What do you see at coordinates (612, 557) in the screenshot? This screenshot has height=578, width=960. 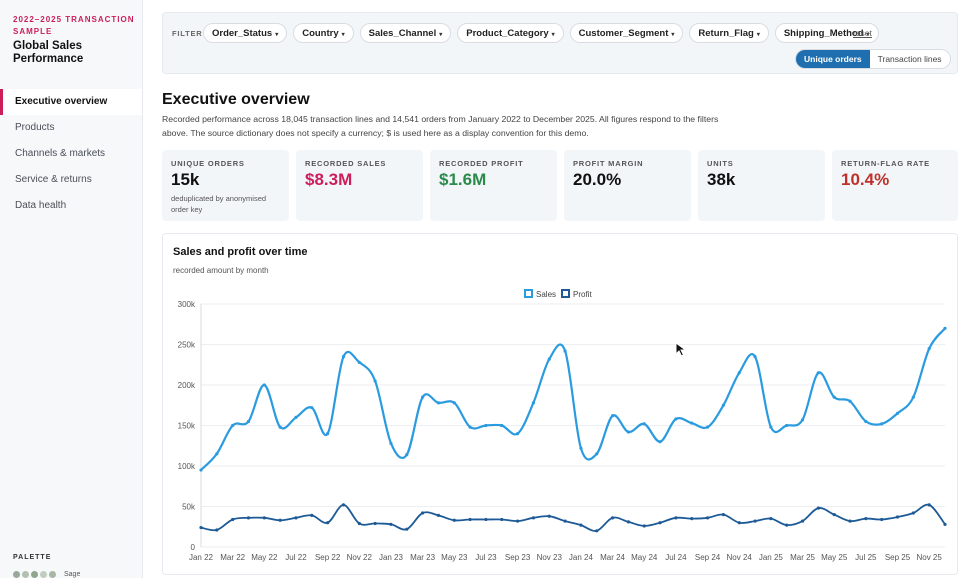 I see `x-tick-label: Mar 24` at bounding box center [612, 557].